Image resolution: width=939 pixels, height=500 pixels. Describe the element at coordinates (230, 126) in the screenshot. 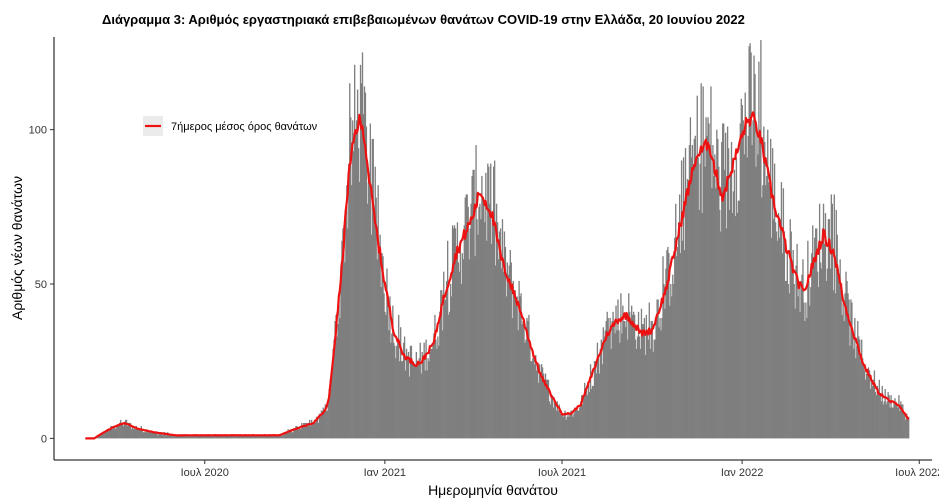

I see `legend: 7ήμερος μέσος όρος θανάτων` at that location.